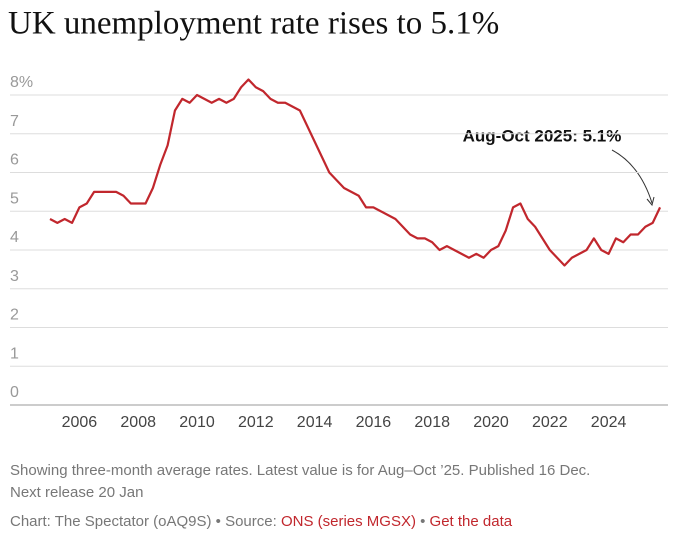  Describe the element at coordinates (256, 422) in the screenshot. I see `x-tick-label: 2012` at that location.